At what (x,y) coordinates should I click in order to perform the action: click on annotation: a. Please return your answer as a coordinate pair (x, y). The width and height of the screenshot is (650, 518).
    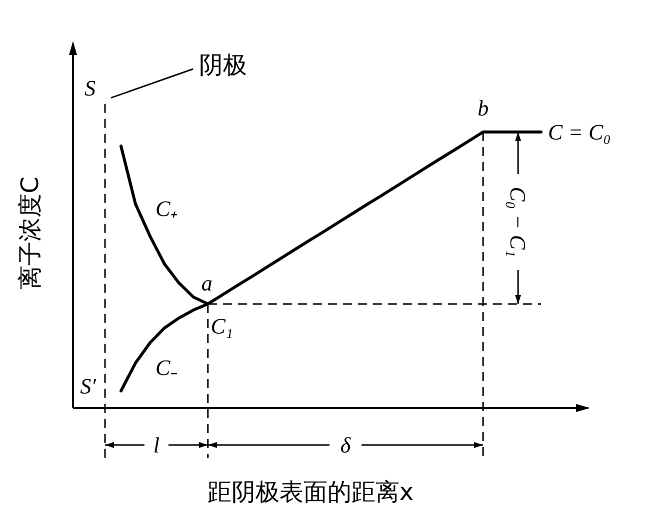
    Looking at the image, I should click on (206, 283).